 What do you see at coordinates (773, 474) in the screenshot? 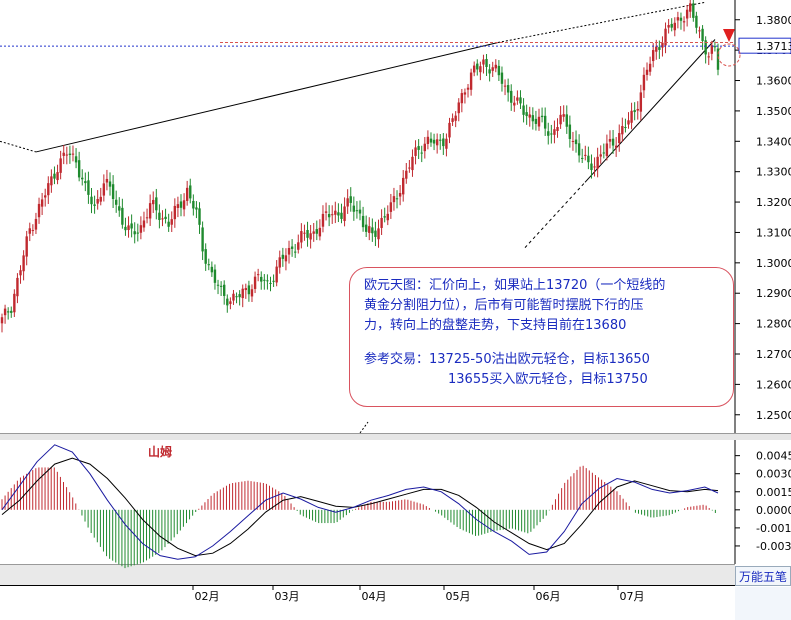
I see `macd-tick-label: 0.0030` at bounding box center [773, 474].